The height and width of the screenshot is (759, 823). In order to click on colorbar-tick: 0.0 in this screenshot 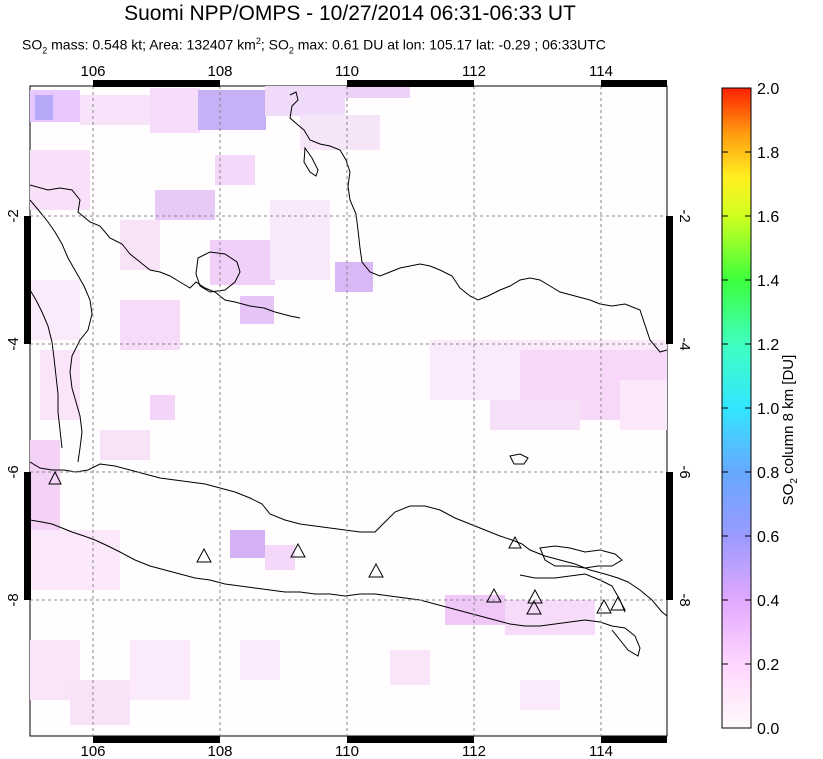, I will do `click(768, 729)`.